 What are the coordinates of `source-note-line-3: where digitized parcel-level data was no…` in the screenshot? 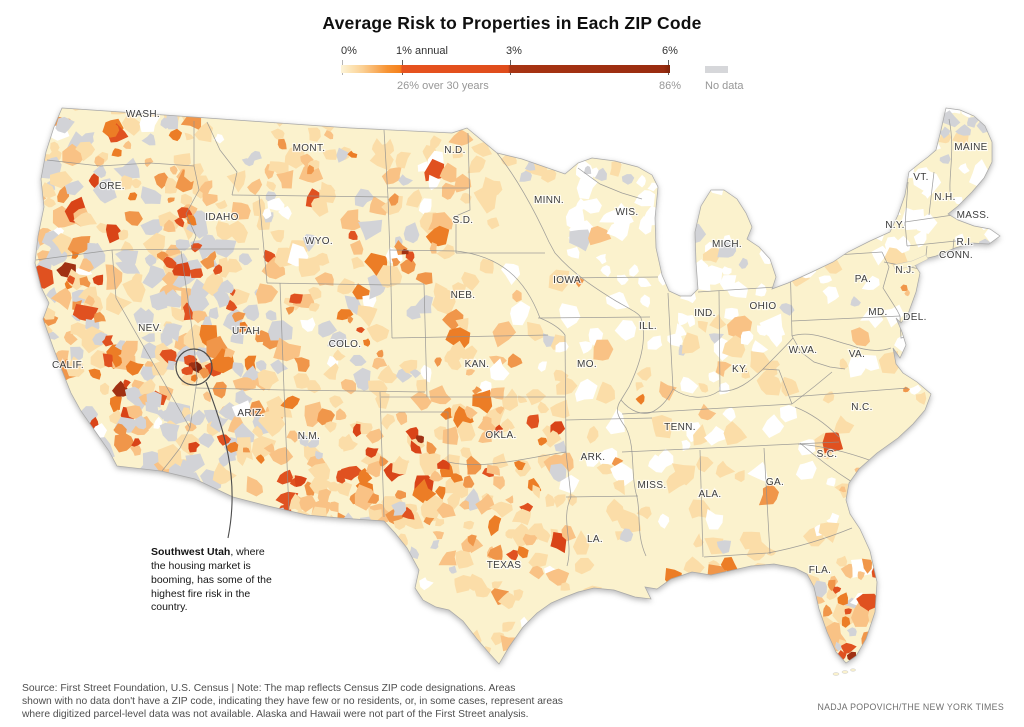 It's located at (275, 714).